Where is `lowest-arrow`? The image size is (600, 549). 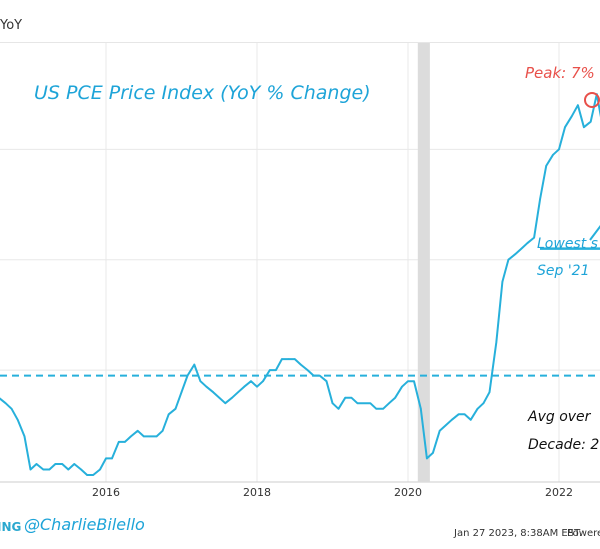 lowest-arrow is located at coordinates (594, 233).